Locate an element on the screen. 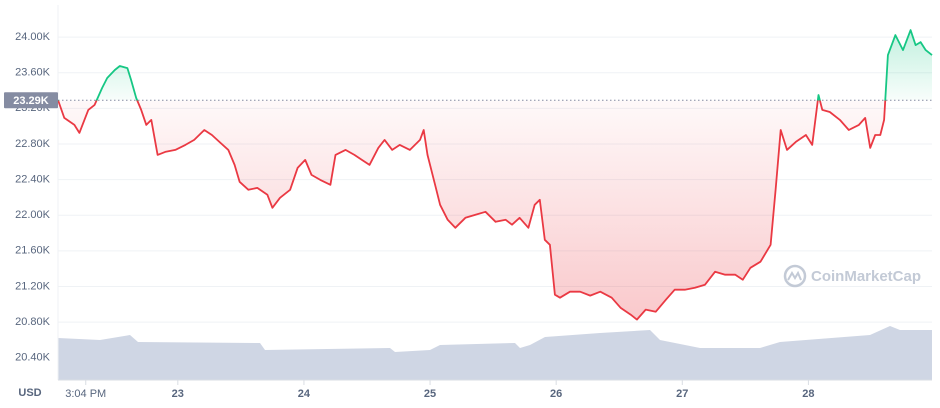 This screenshot has height=408, width=940. y-tick-label: 22.40K is located at coordinates (33, 179).